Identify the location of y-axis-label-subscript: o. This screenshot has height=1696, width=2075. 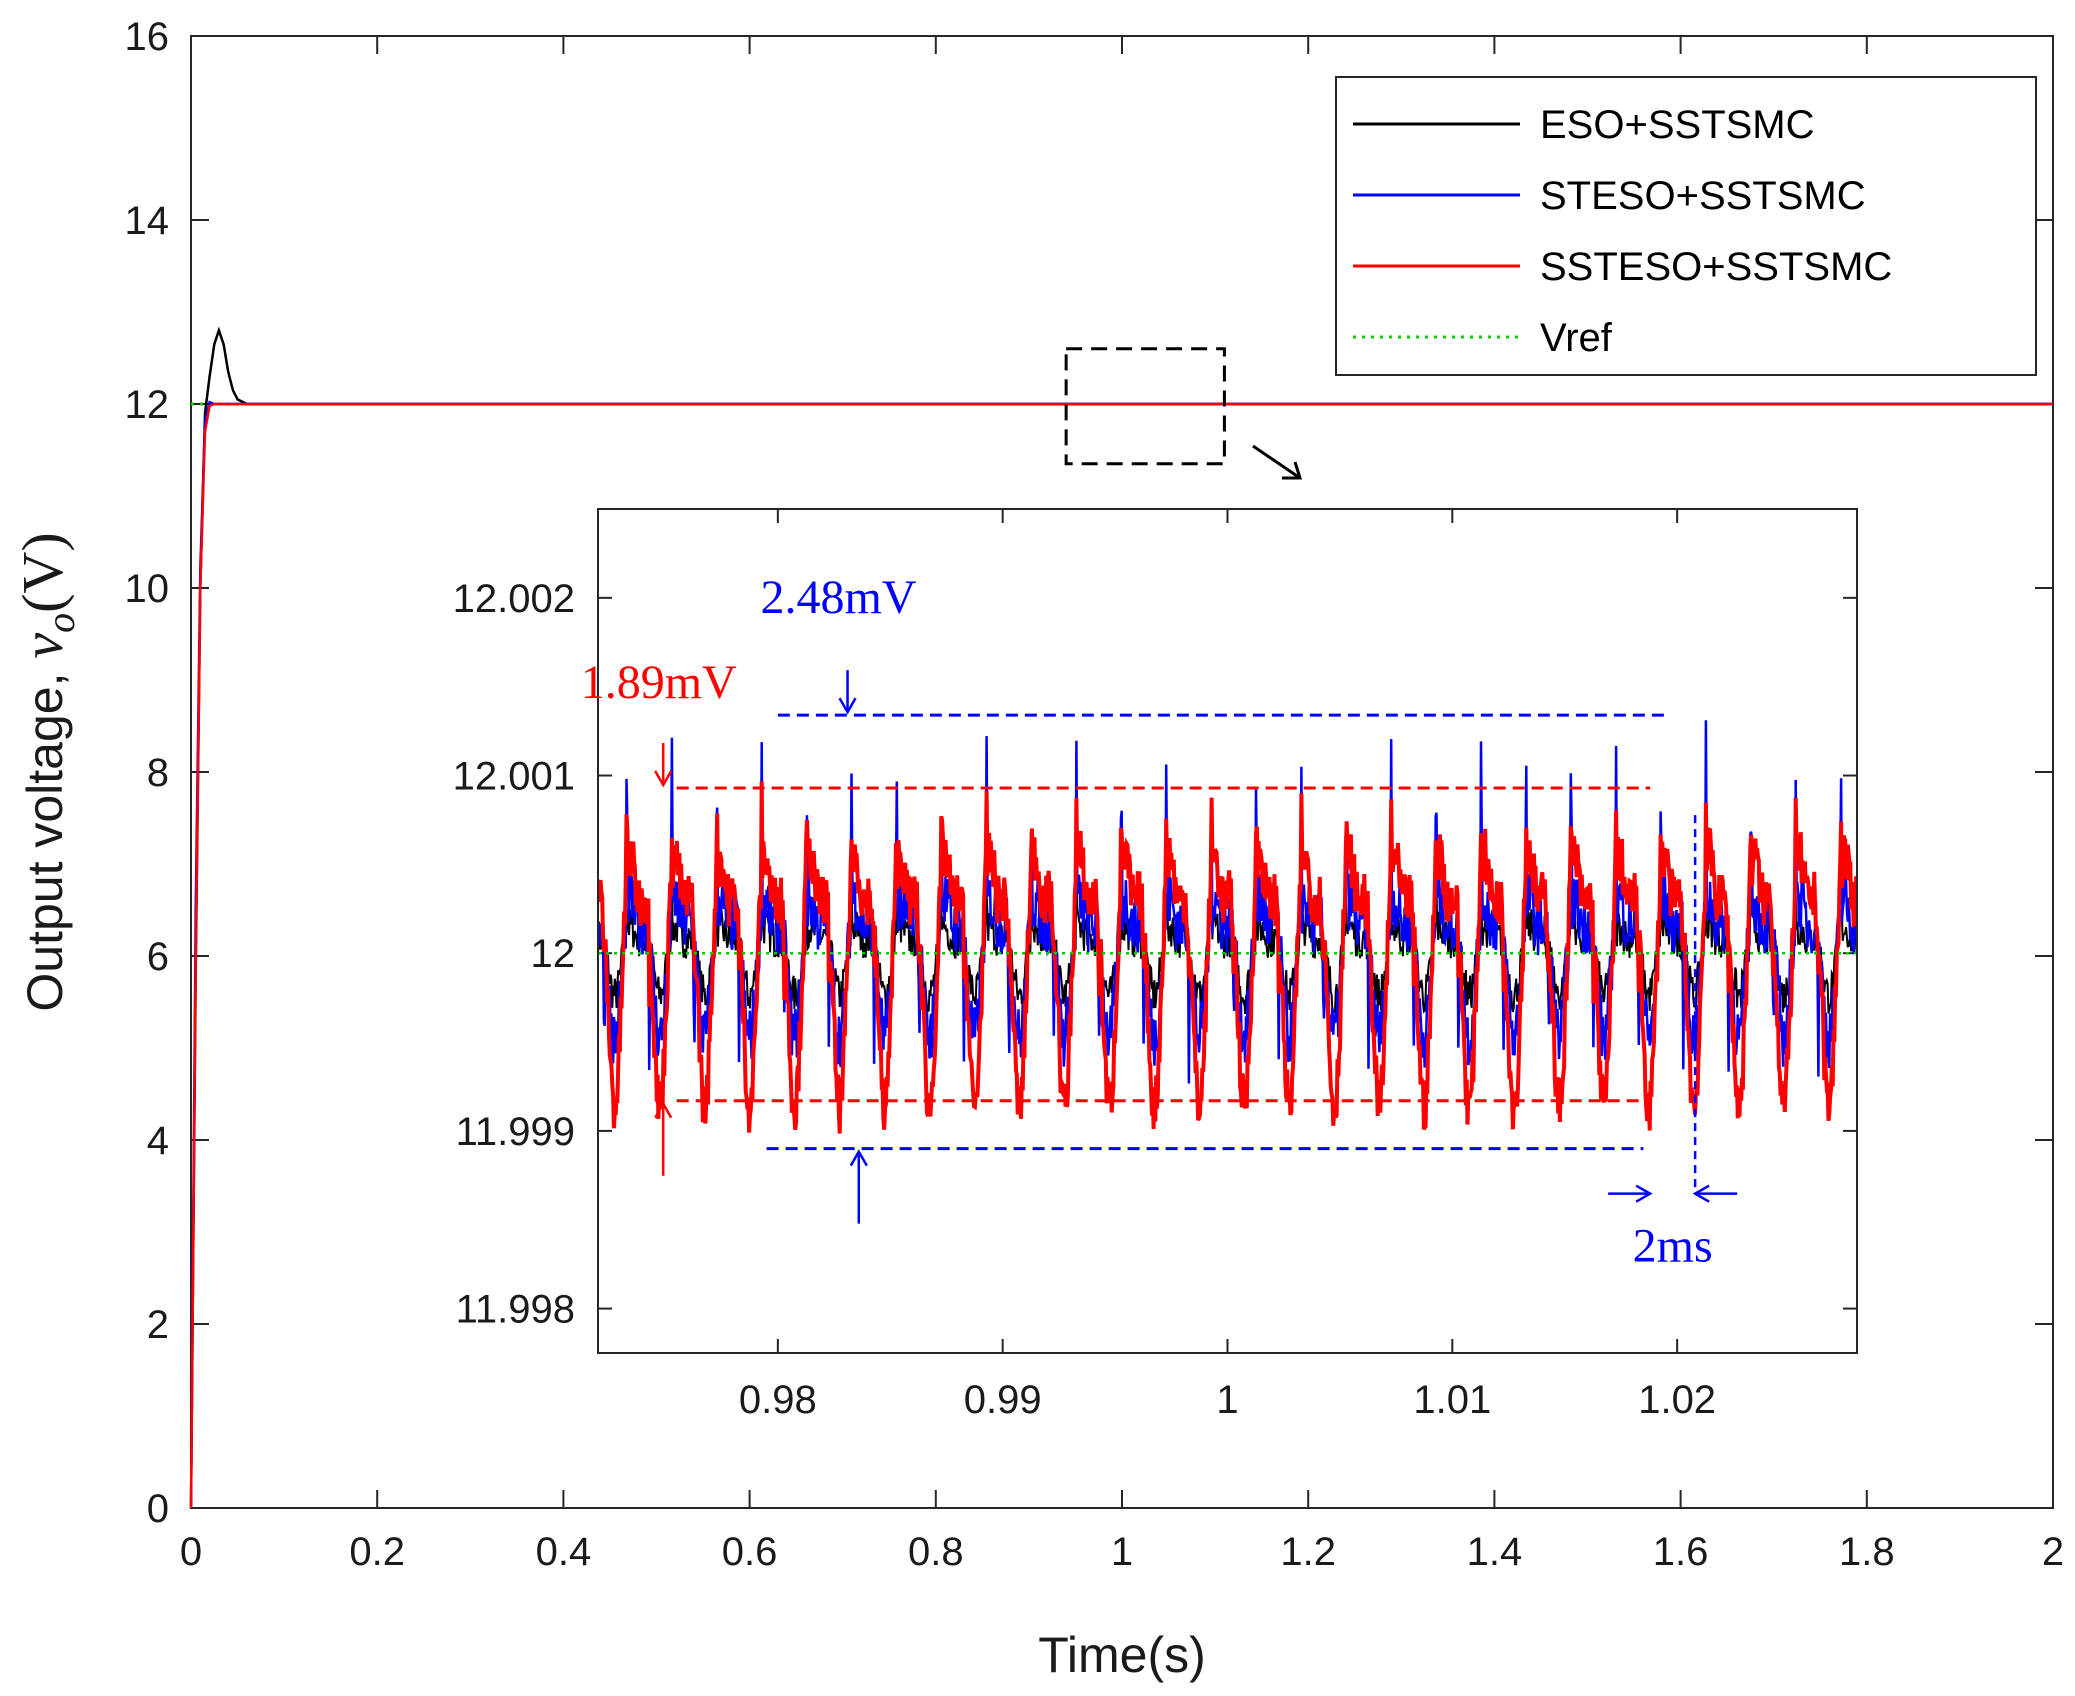
(60, 623).